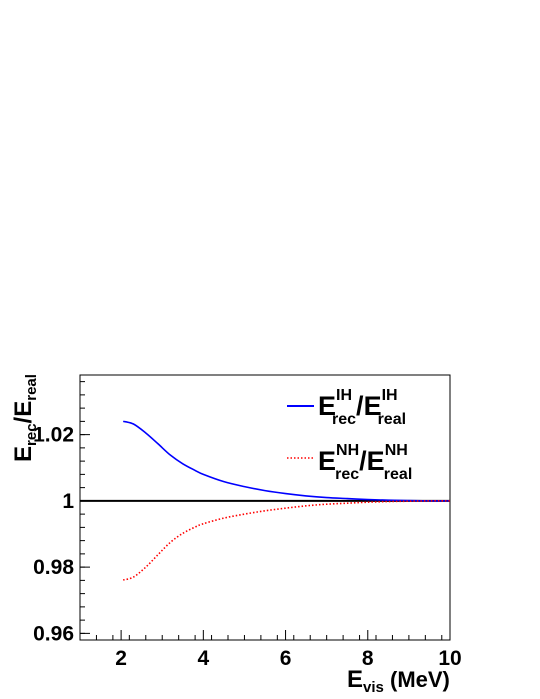 The width and height of the screenshot is (540, 699). What do you see at coordinates (398, 681) in the screenshot?
I see `x-axis-label: Evis (MeV)` at bounding box center [398, 681].